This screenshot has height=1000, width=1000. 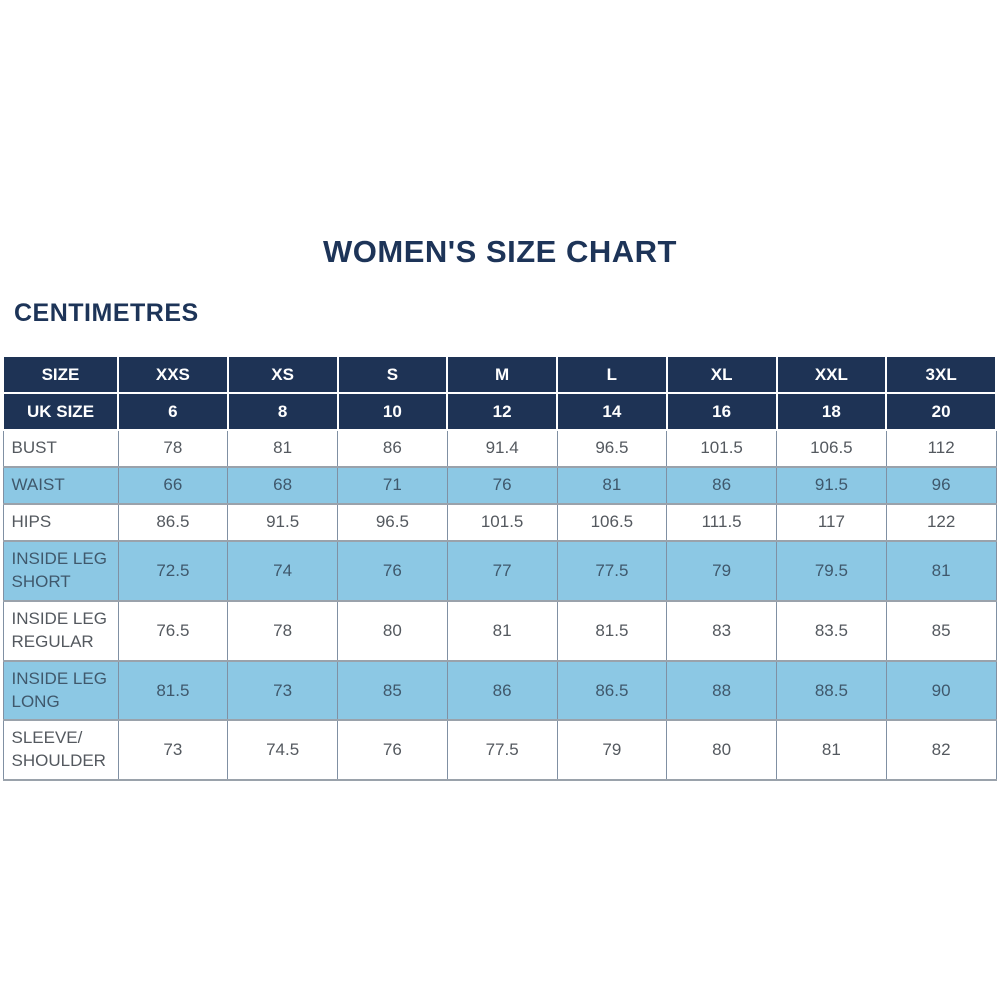 I want to click on measurement-row-sleeve-shoulder-value: 73, so click(x=173, y=750).